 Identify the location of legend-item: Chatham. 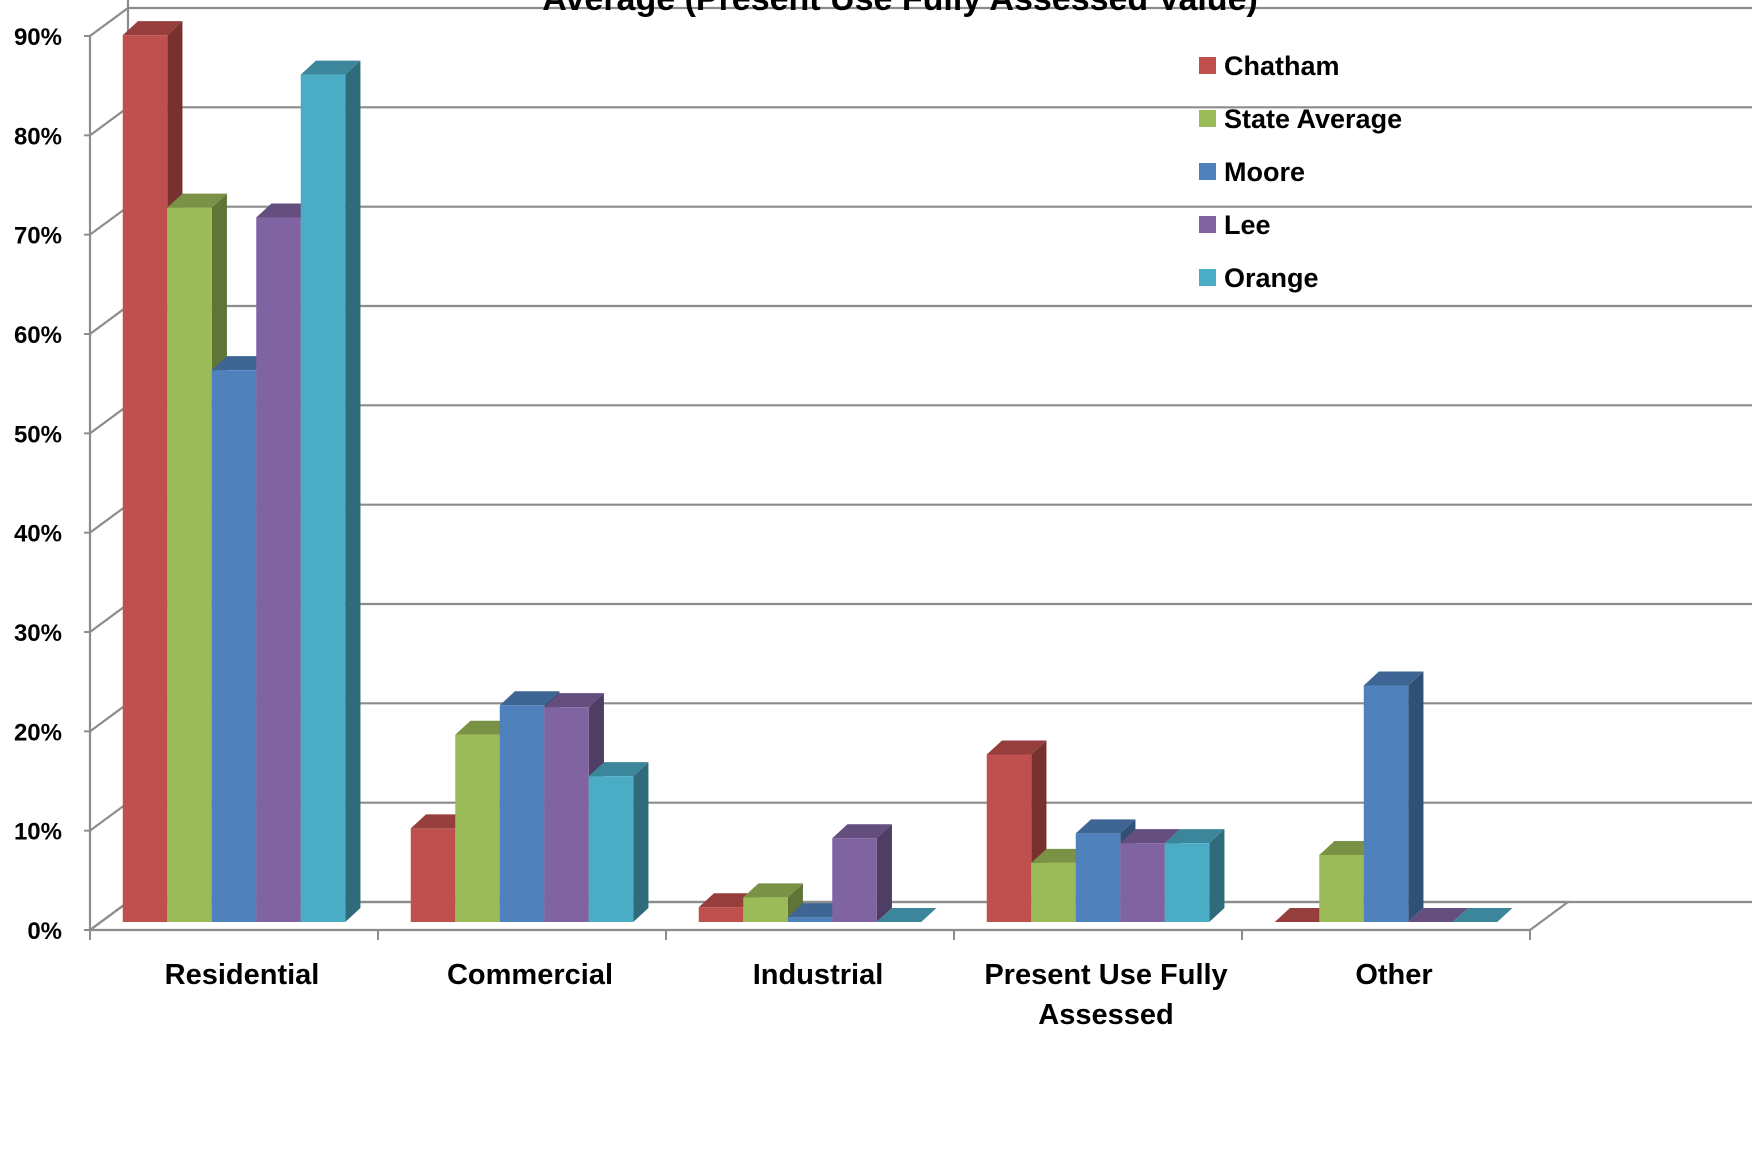
(1269, 66).